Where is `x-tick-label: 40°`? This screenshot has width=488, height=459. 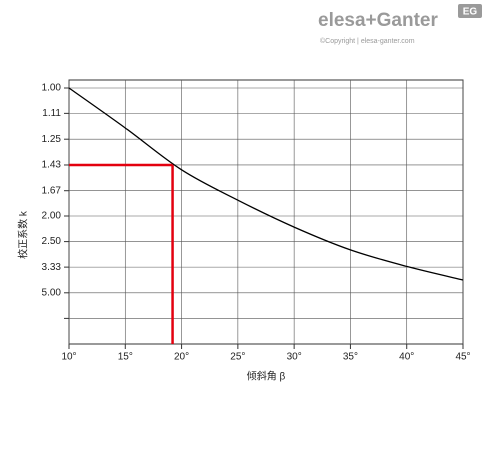
x-tick-label: 40° is located at coordinates (406, 357).